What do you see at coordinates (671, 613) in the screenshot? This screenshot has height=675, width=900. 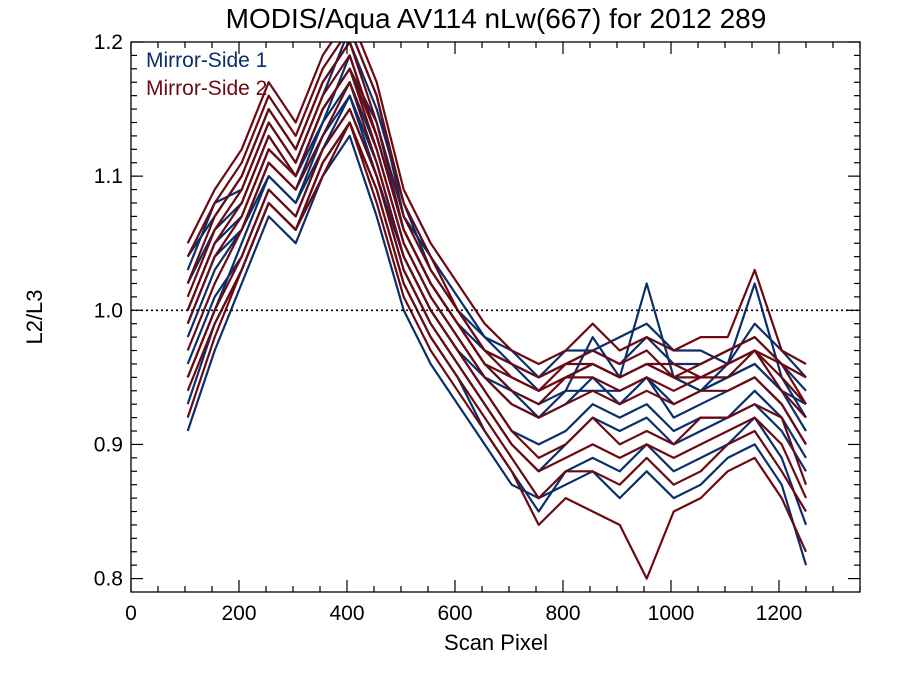 I see `x-tick-label: 1000` at bounding box center [671, 613].